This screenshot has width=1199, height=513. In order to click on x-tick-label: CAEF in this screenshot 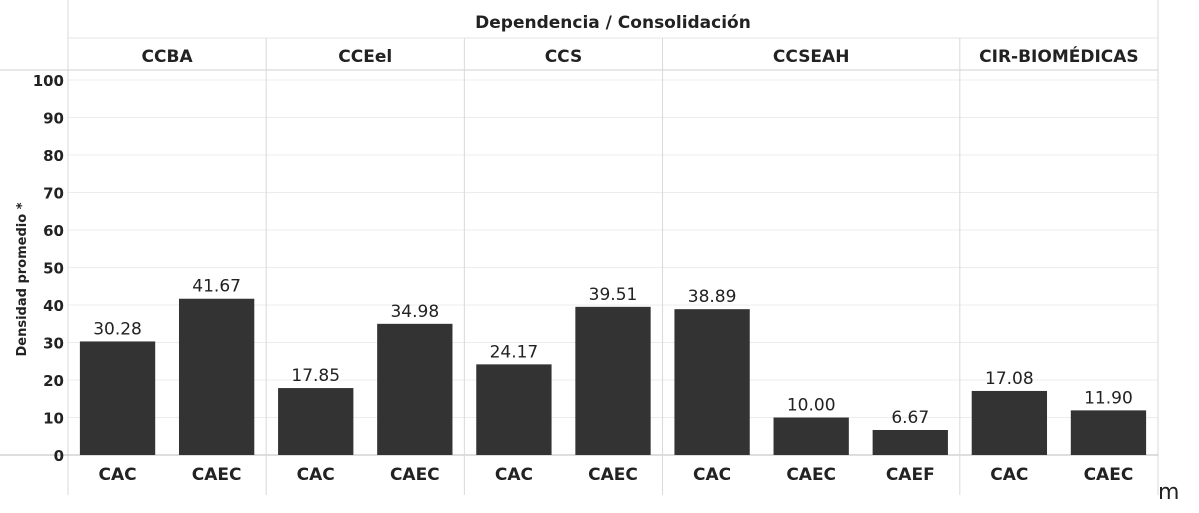, I will do `click(910, 475)`.